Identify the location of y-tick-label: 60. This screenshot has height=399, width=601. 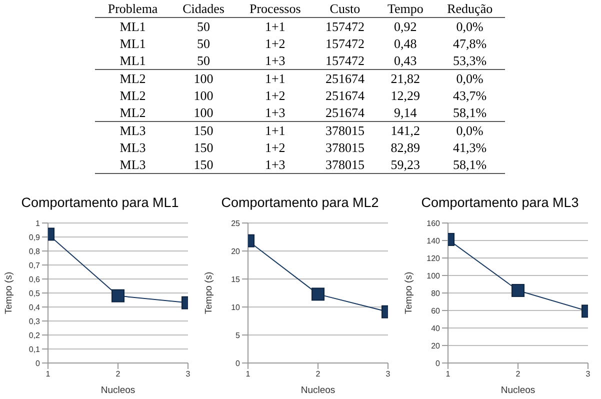
(436, 311).